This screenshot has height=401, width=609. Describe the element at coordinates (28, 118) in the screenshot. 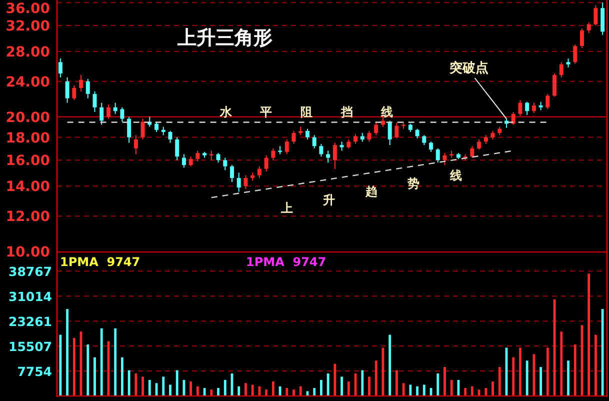

I see `y-tick-label: 20.00` at that location.